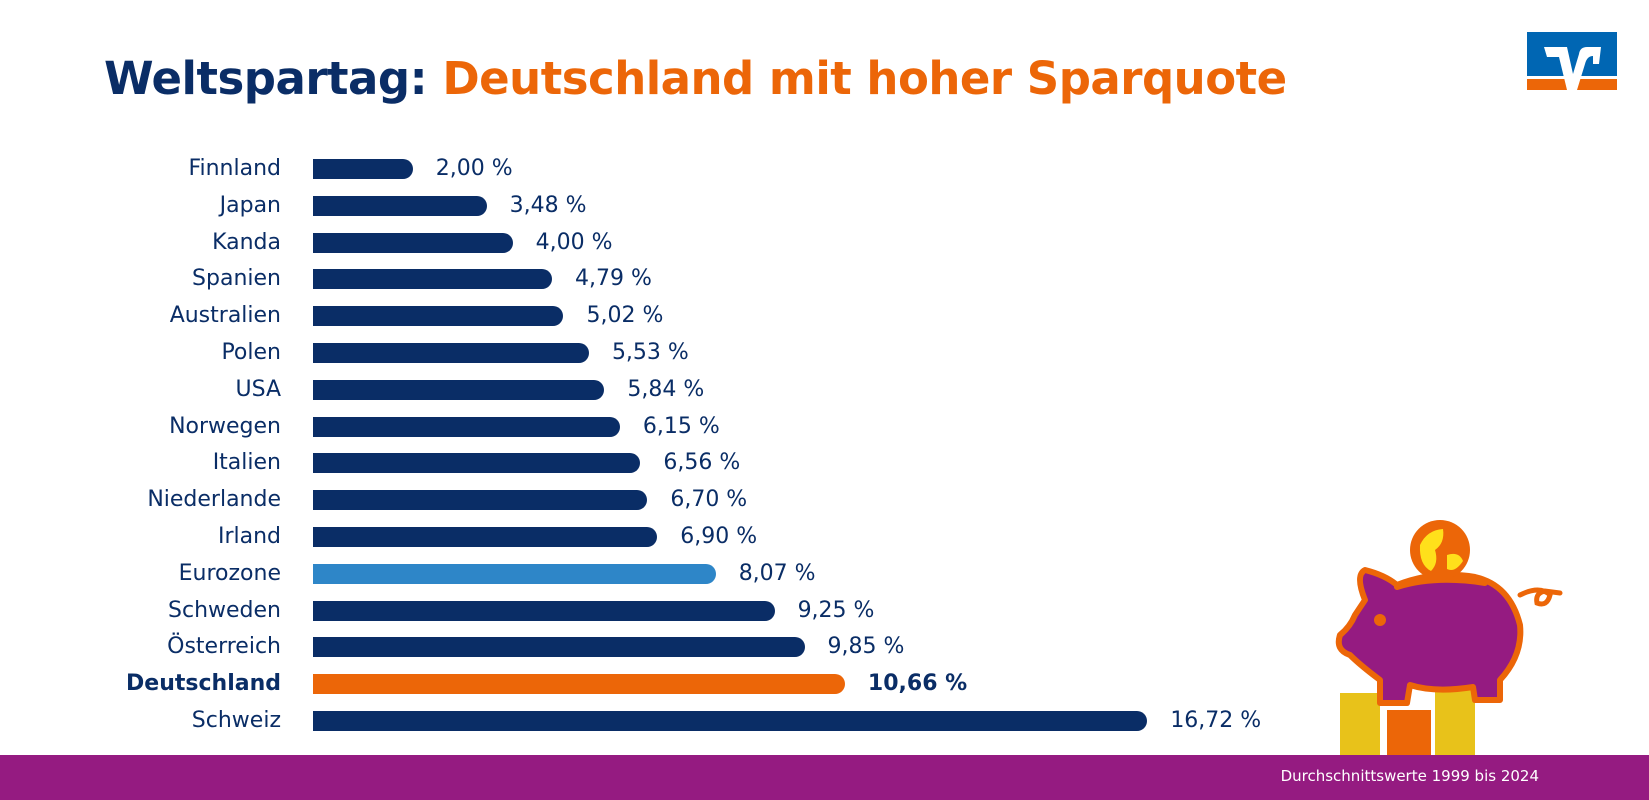 The width and height of the screenshot is (1649, 800). Describe the element at coordinates (666, 389) in the screenshot. I see `value-label: 5,84 %` at that location.